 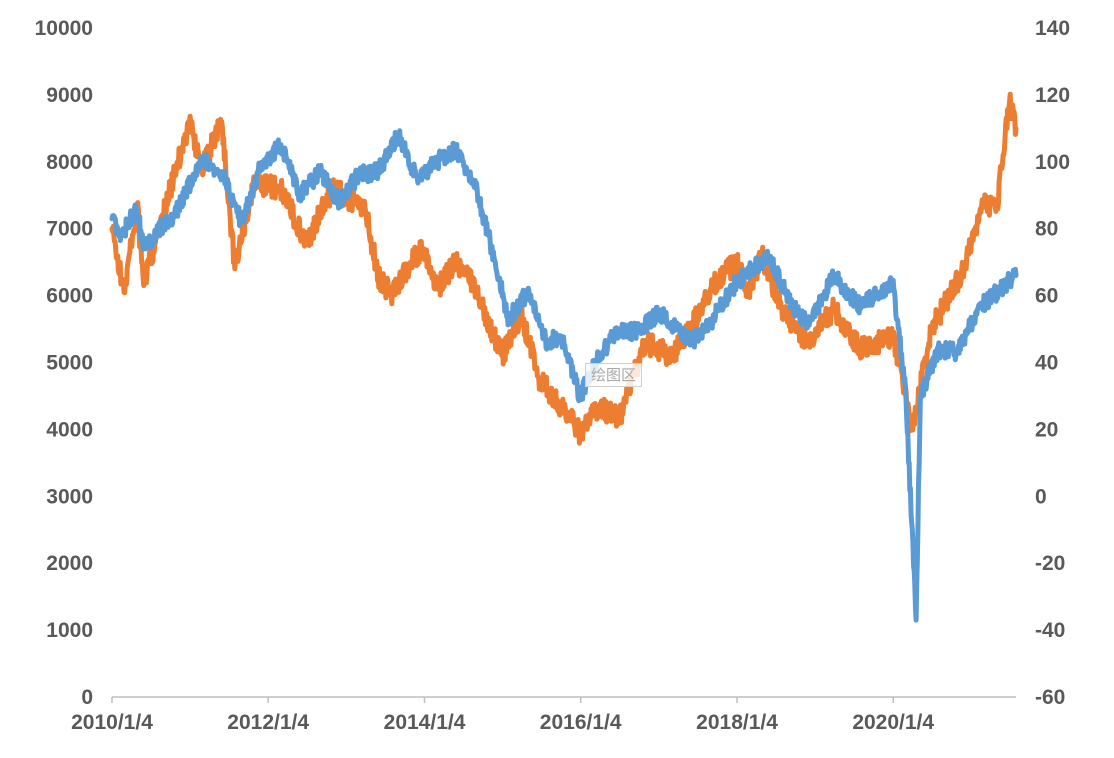 I want to click on plot-area-watermark: 绘图区, so click(x=614, y=375).